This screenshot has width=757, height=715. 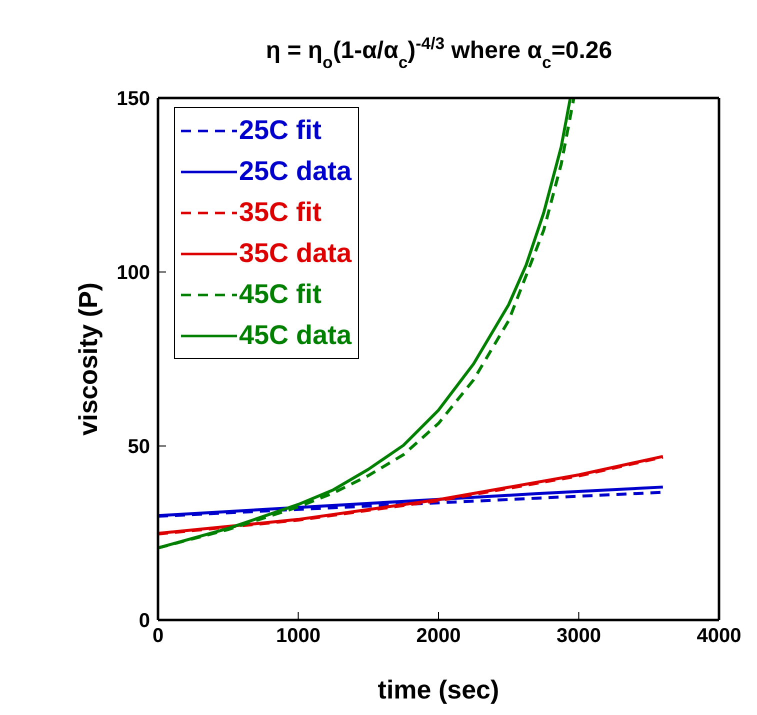 What do you see at coordinates (280, 294) in the screenshot?
I see `legend-label: 45C fit` at bounding box center [280, 294].